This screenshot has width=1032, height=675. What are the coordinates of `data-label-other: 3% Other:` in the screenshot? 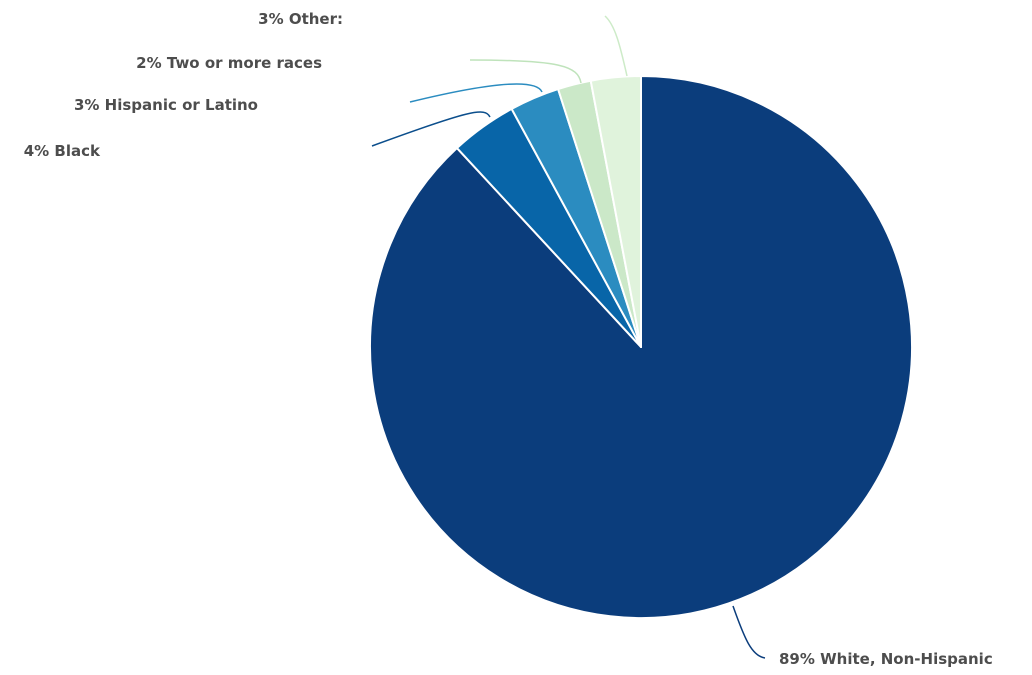 It's located at (300, 19).